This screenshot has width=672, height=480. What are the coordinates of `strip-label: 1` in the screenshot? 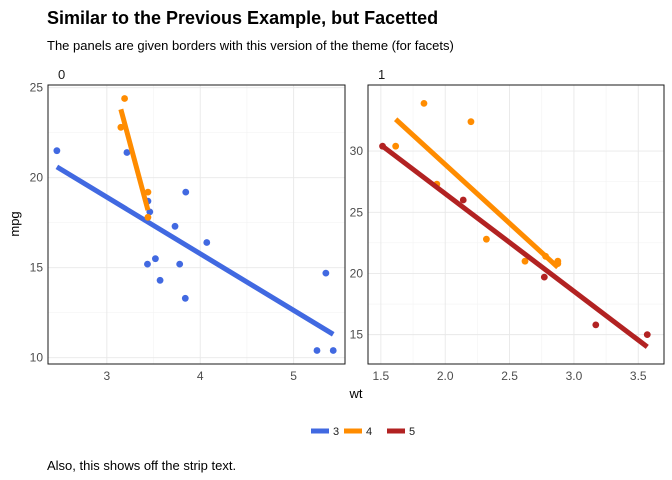 It's located at (381, 74).